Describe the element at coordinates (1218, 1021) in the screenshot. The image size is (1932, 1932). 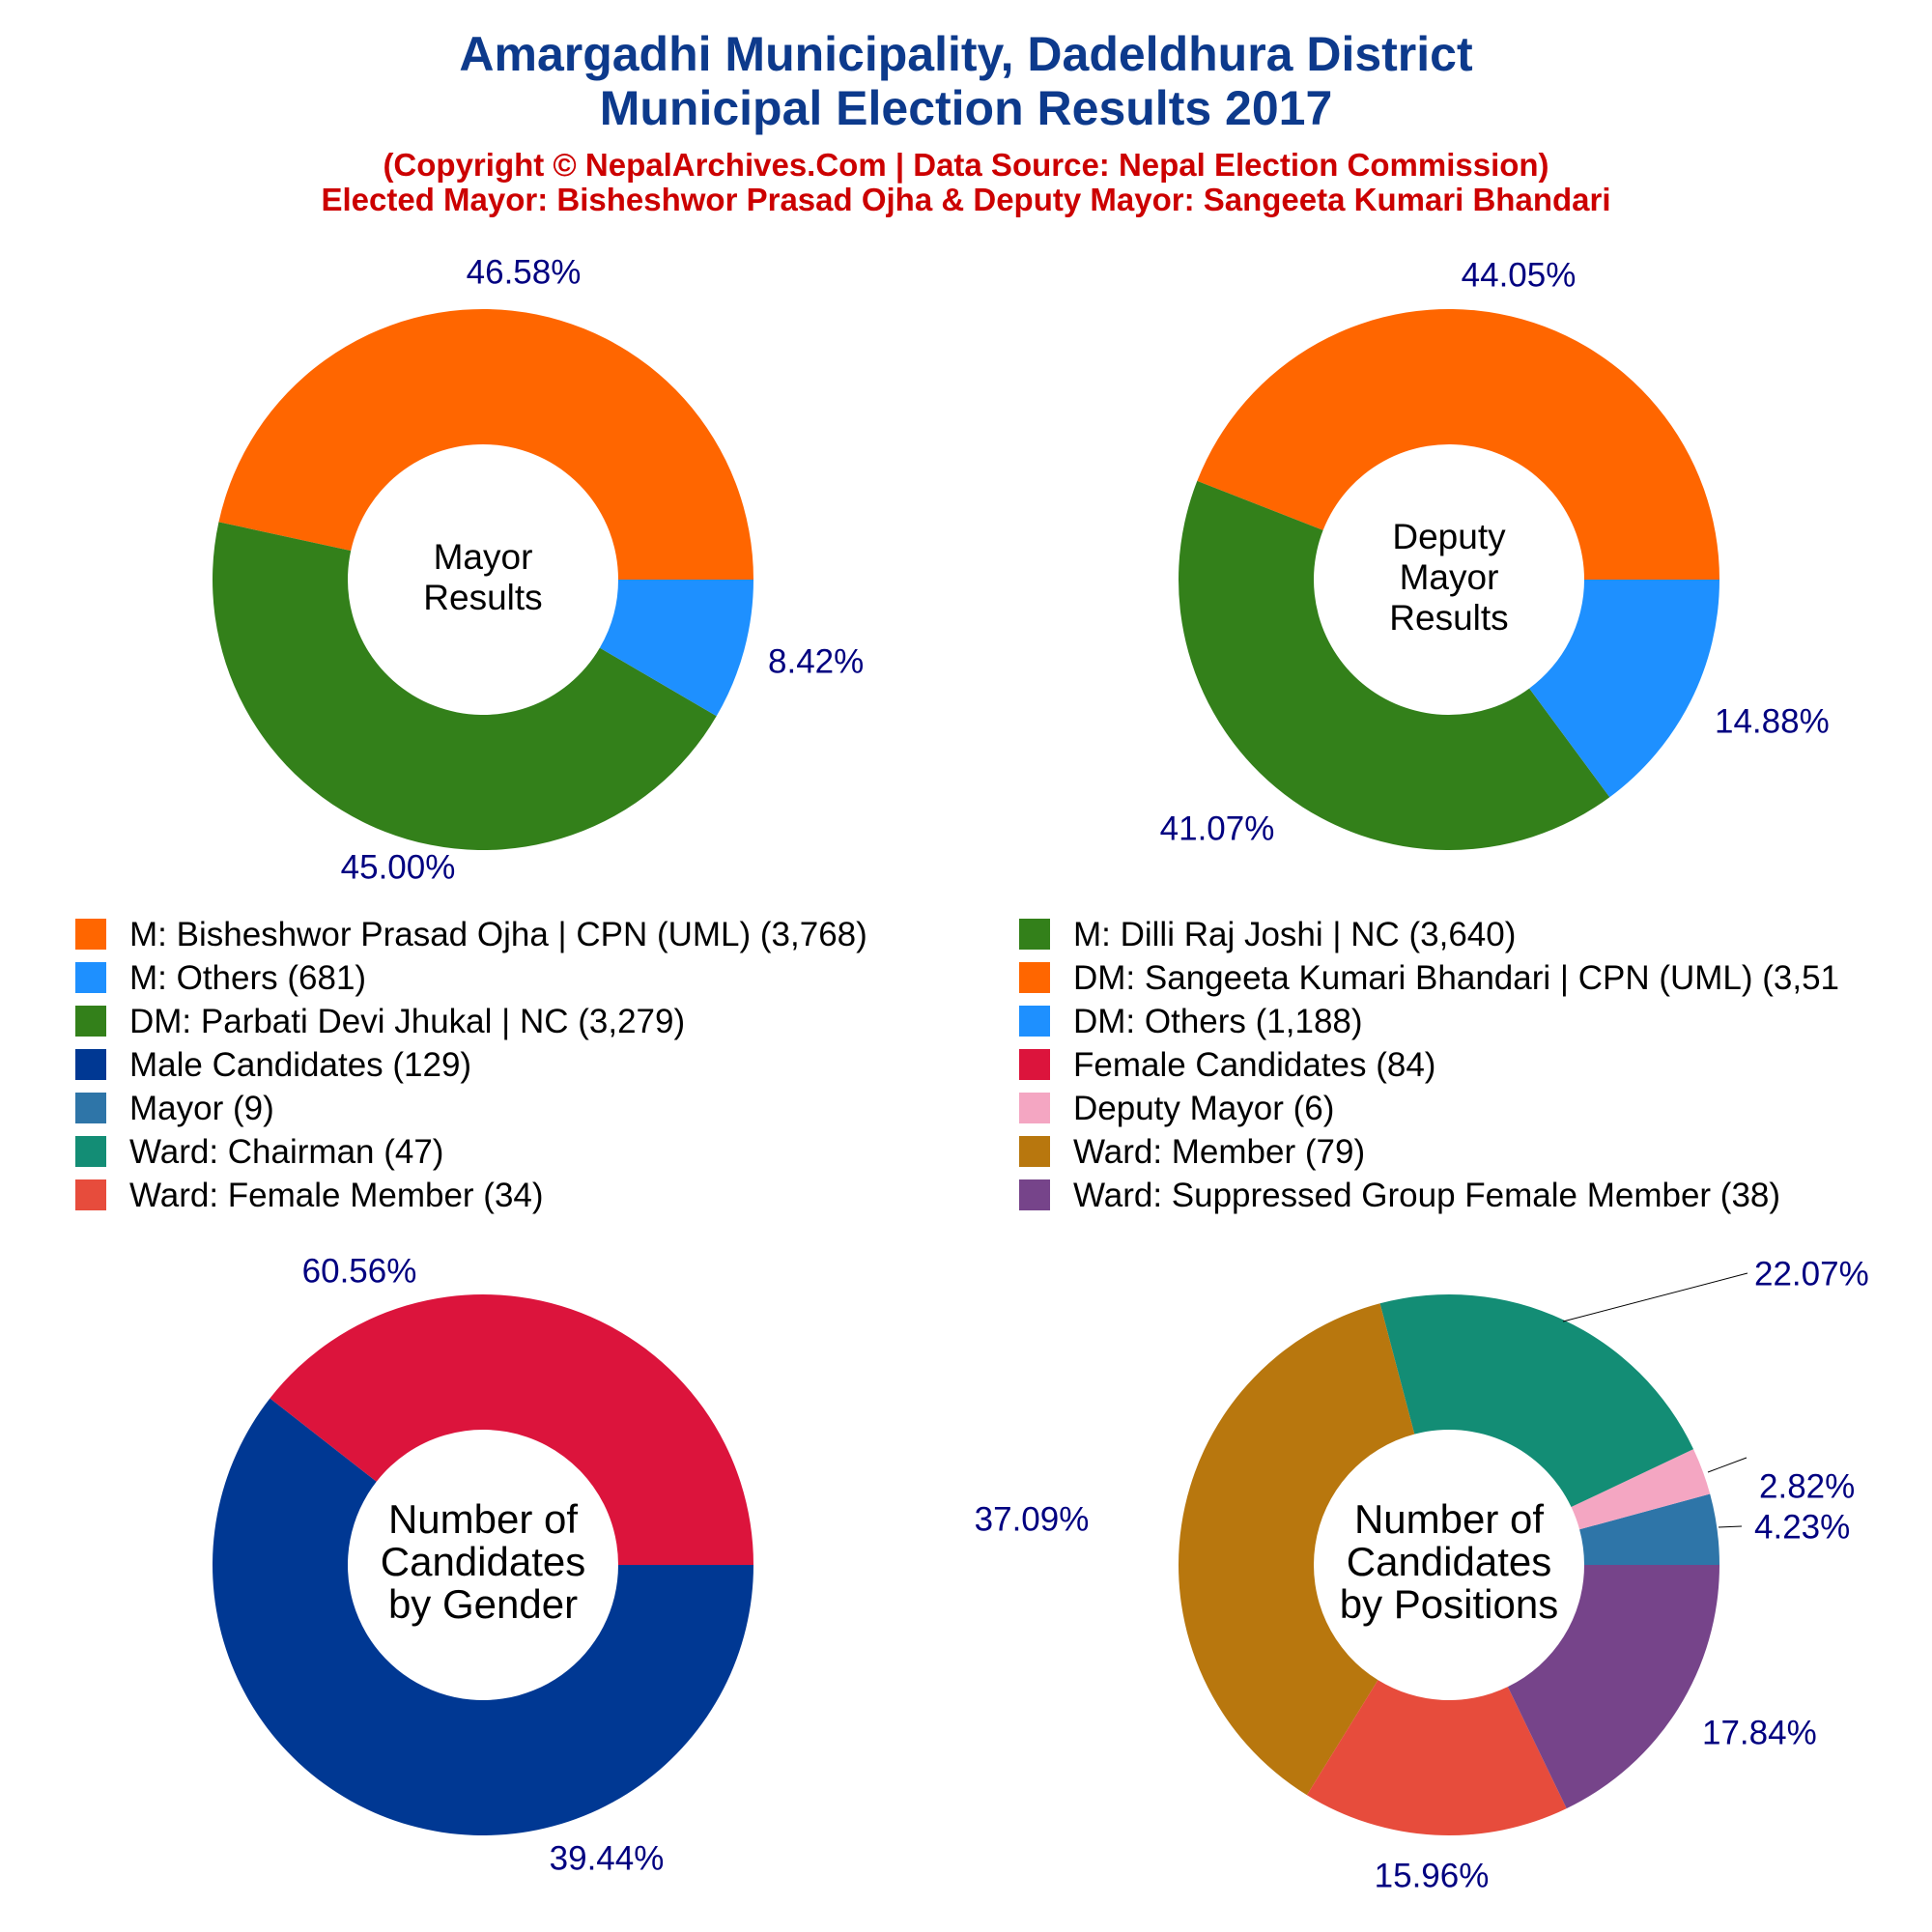
I see `legend-label: DM: Others (1,188)` at that location.